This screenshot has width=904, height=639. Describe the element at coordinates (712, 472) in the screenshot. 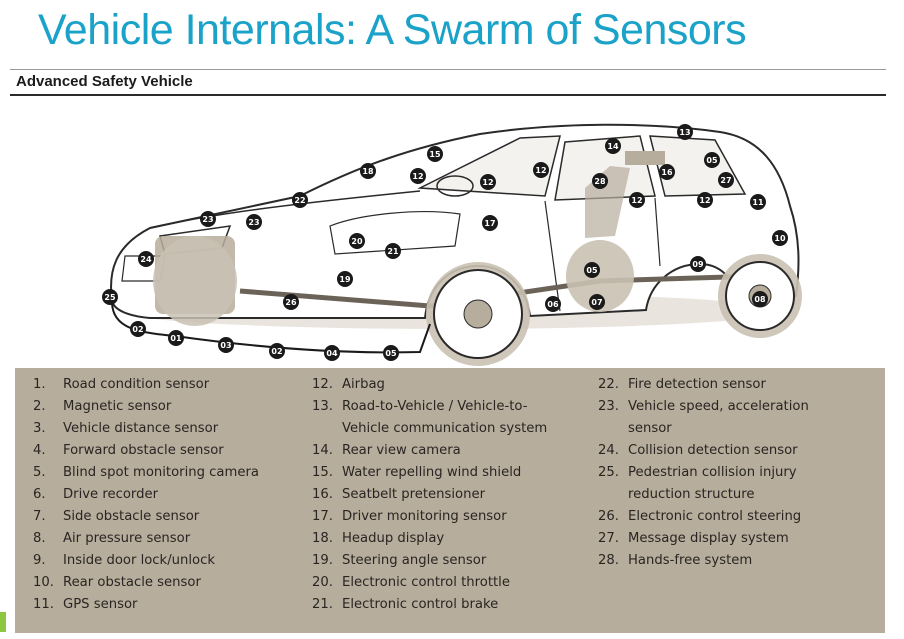

I see `legend-item-label: Pedestrian collision injury` at that location.